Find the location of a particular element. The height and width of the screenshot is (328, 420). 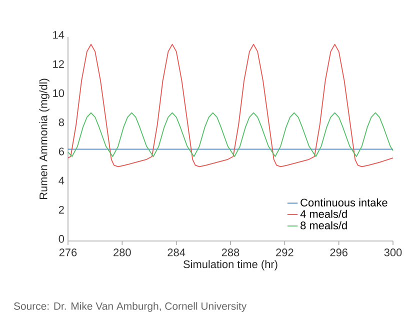

legend-label: 8 meals/d is located at coordinates (323, 225).